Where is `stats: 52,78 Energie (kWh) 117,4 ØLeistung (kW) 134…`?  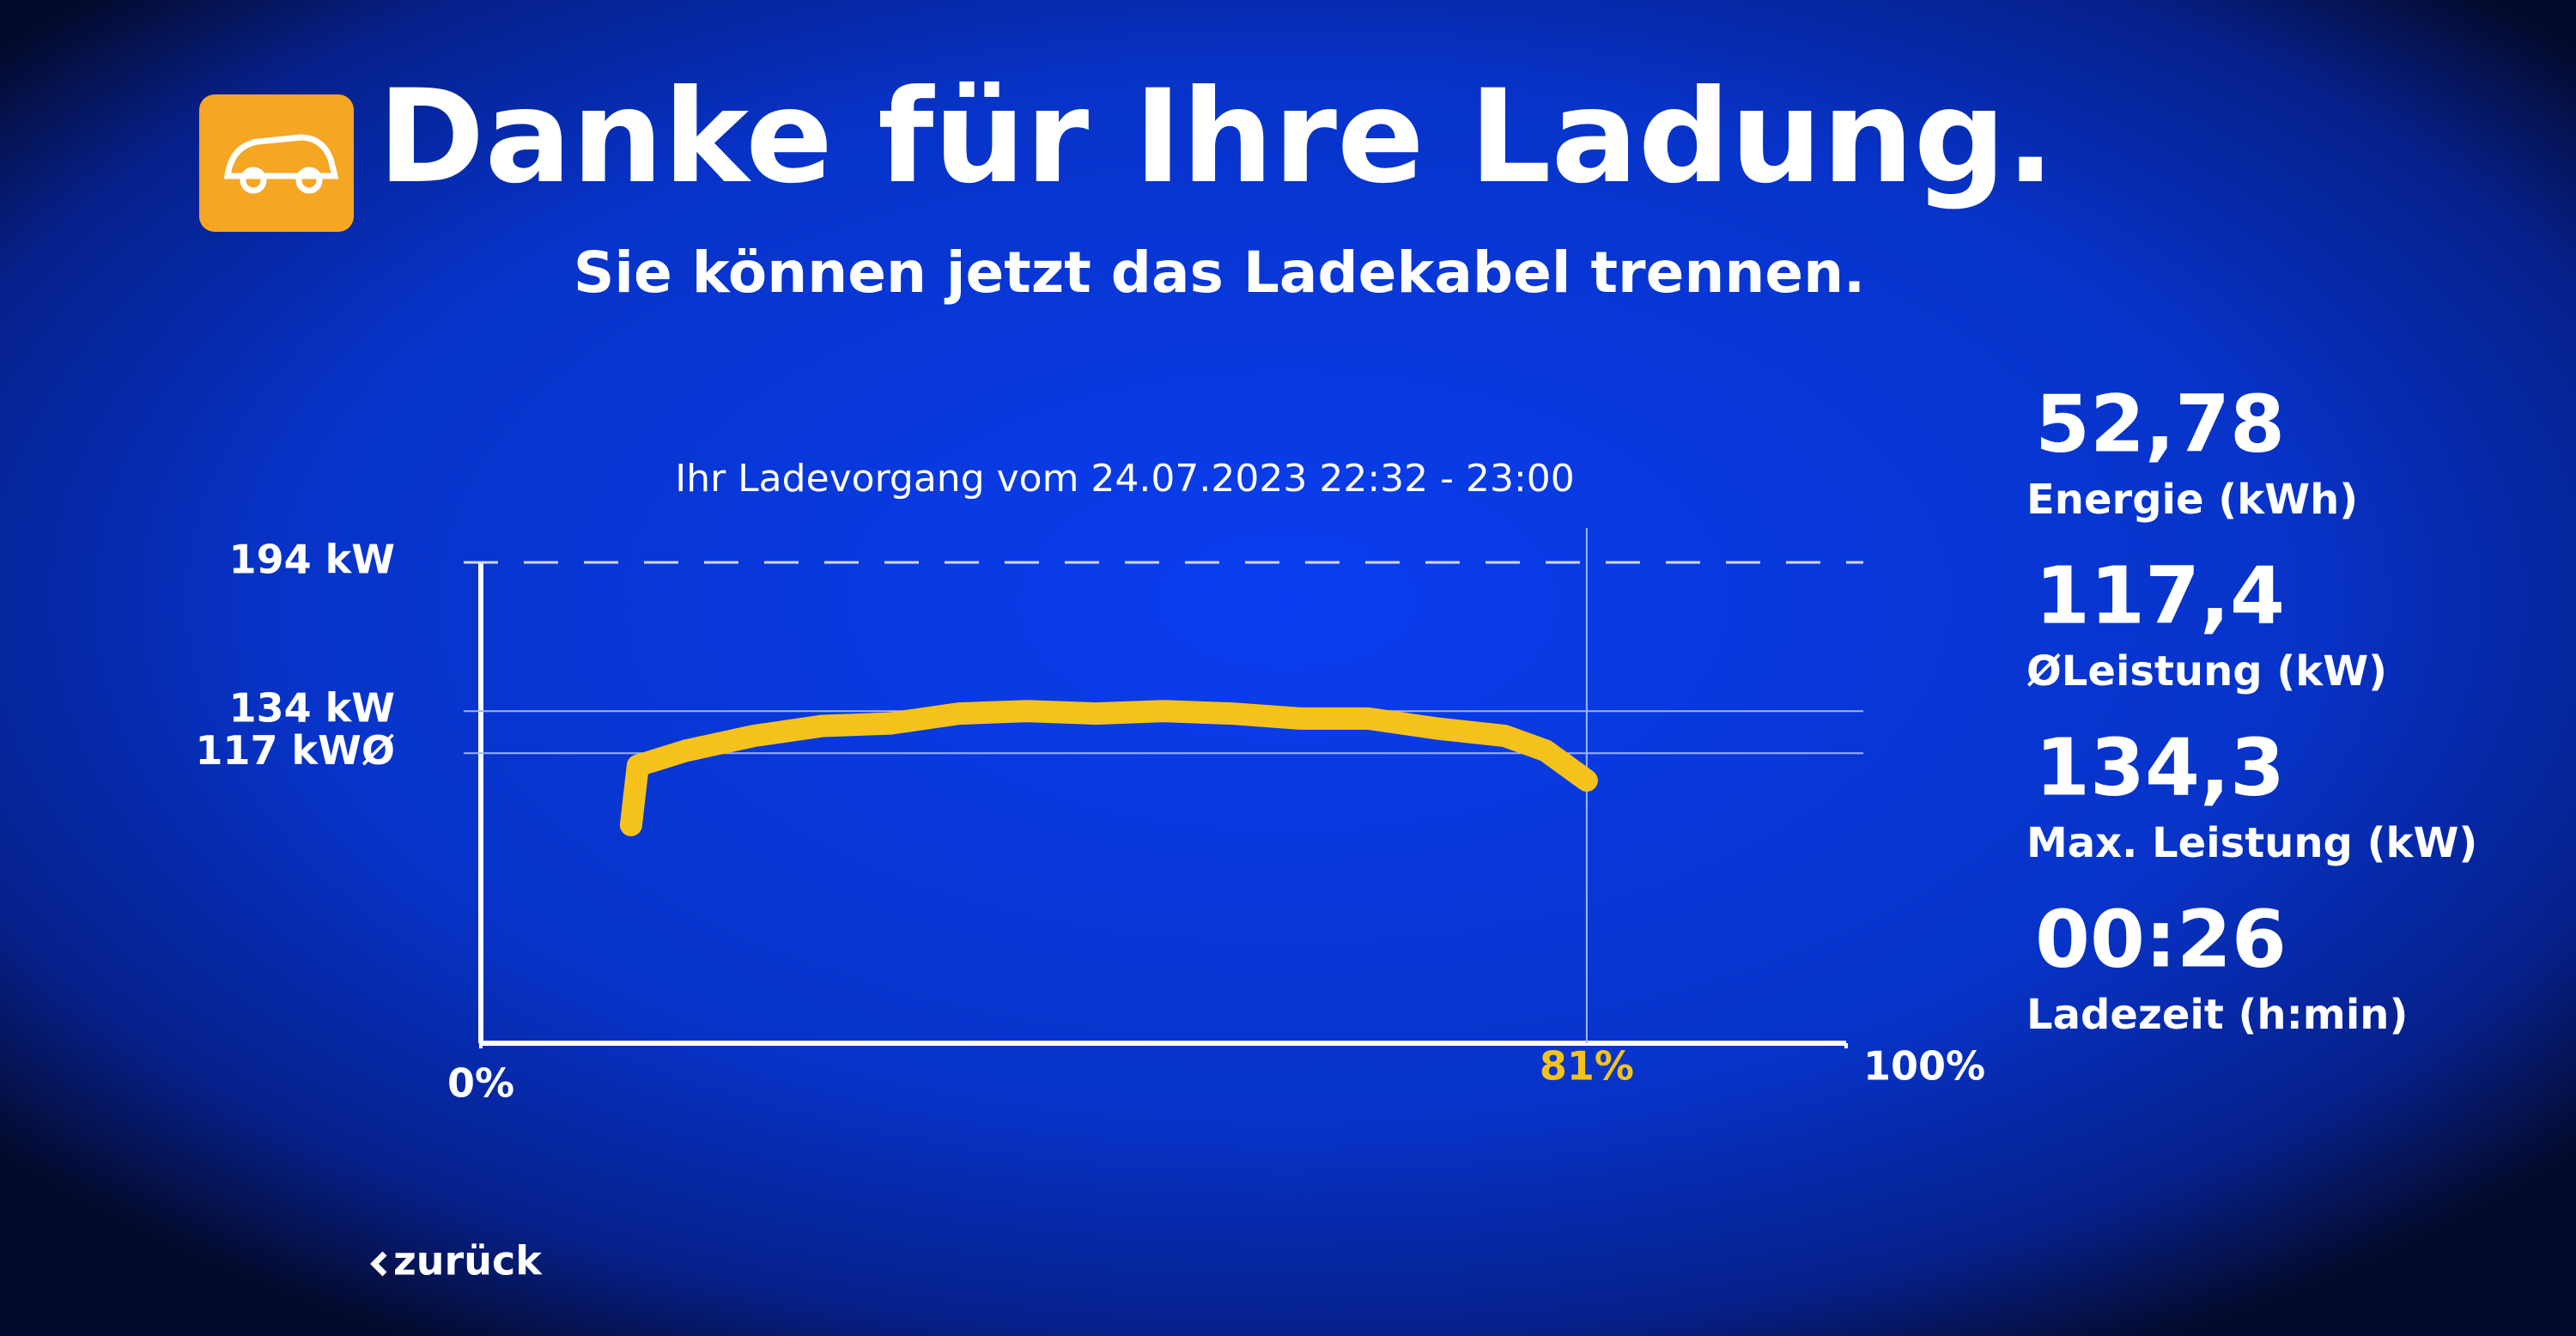 stats: 52,78 Energie (kWh) 117,4 ØLeistung (kW) 134… is located at coordinates (2251, 708).